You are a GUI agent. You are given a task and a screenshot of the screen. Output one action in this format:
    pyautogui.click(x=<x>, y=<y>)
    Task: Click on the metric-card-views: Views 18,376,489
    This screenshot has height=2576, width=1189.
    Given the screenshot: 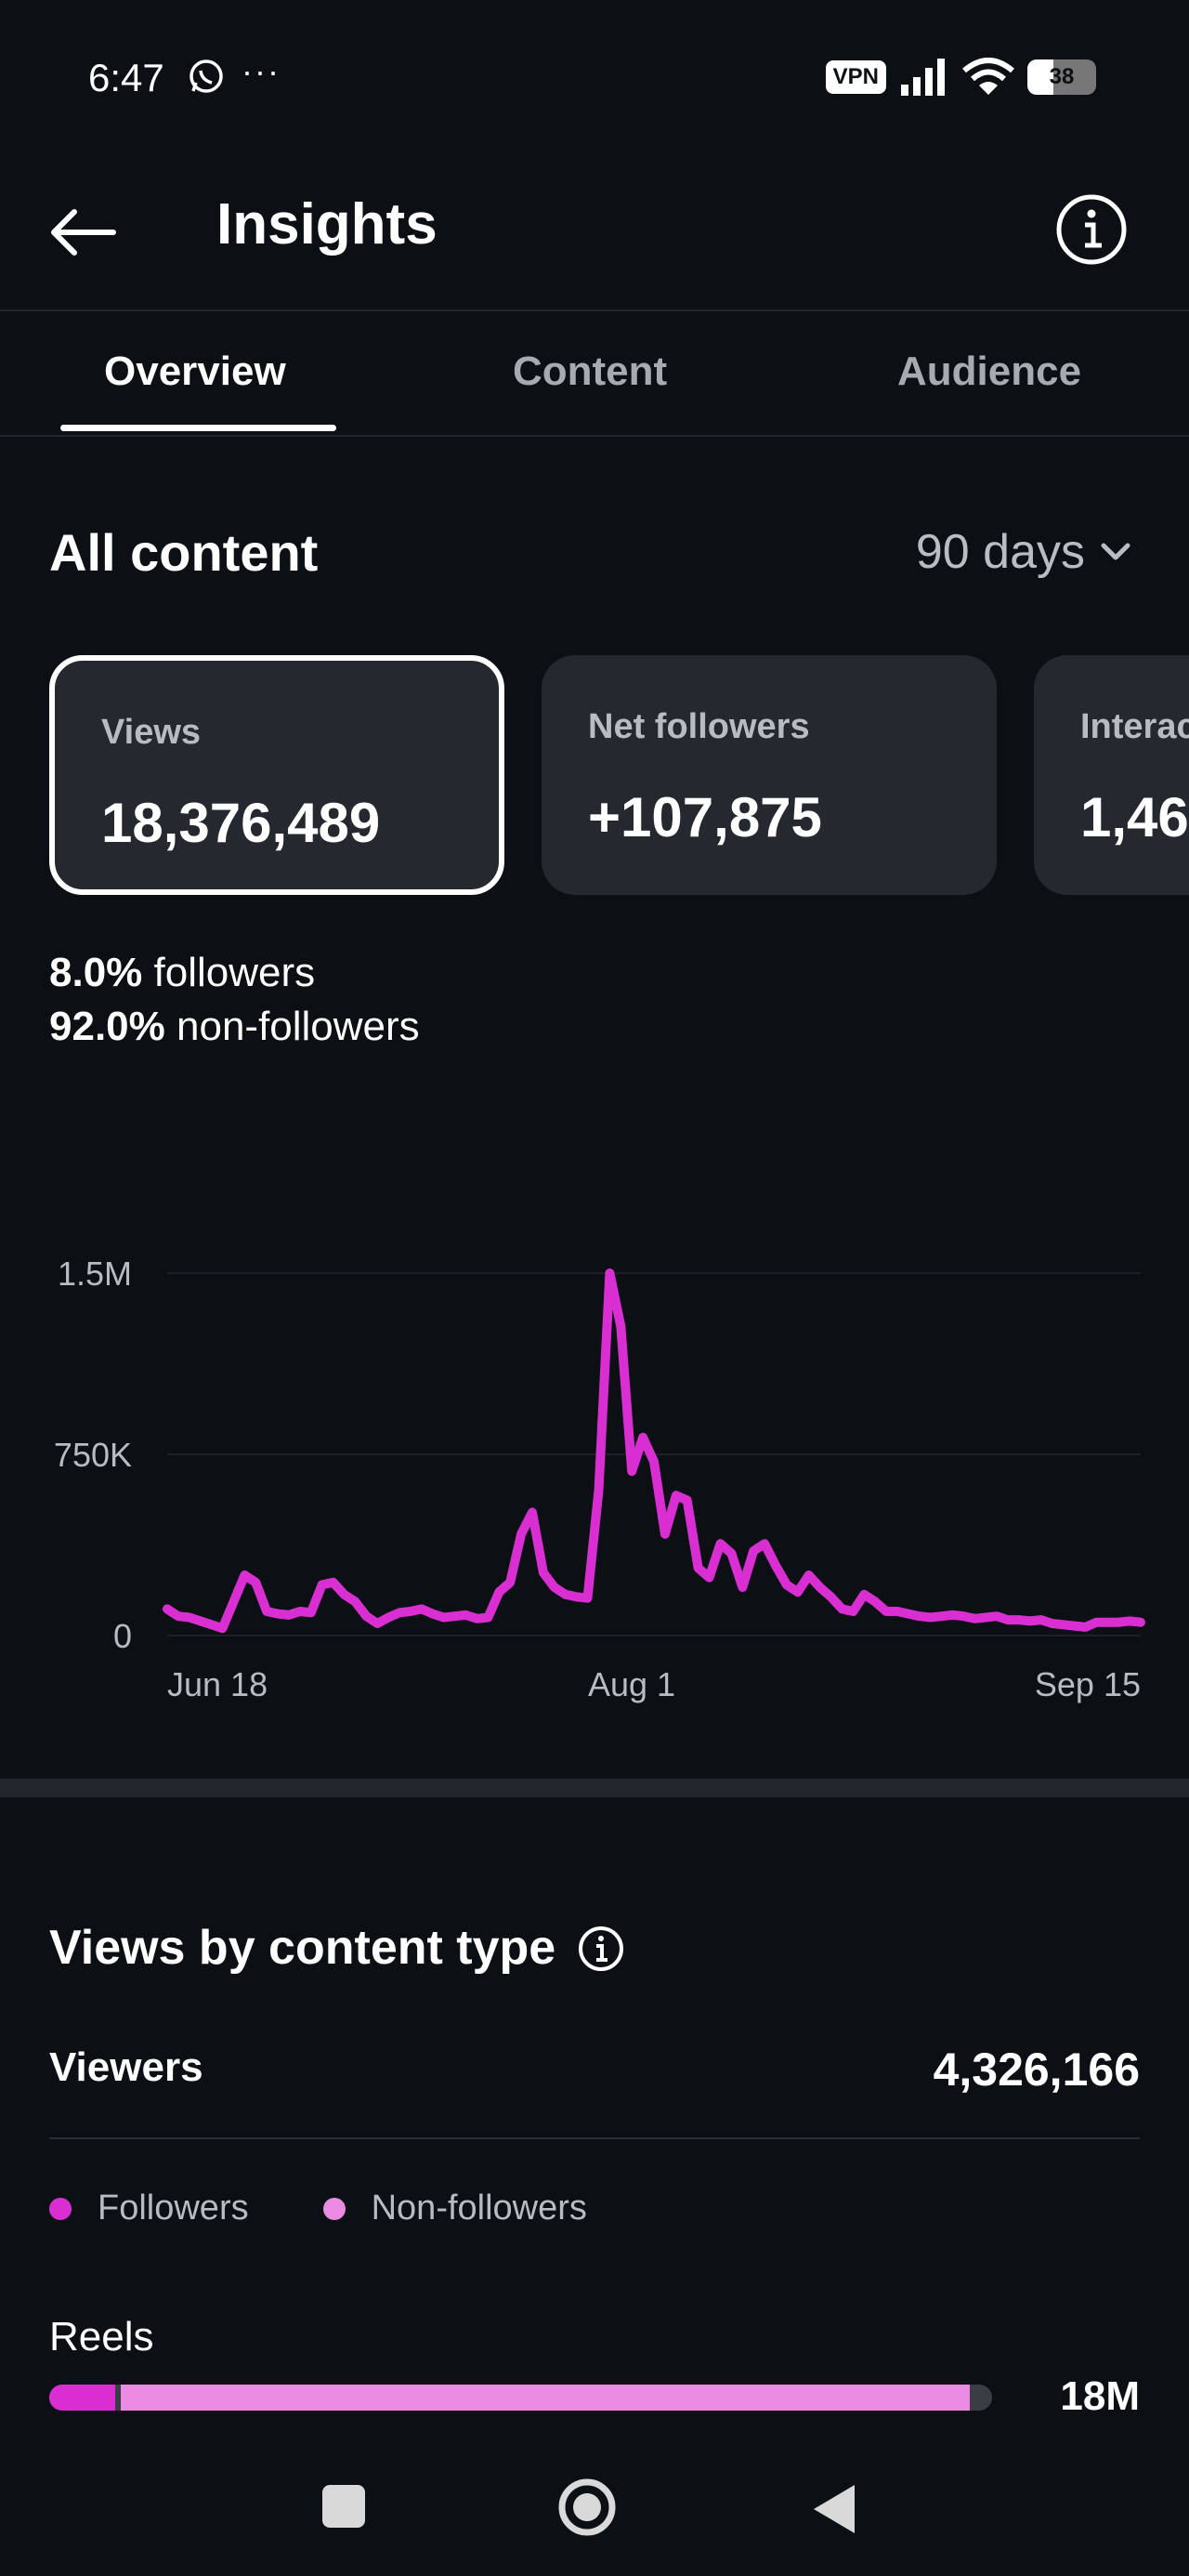 What is the action you would take?
    pyautogui.click(x=277, y=775)
    